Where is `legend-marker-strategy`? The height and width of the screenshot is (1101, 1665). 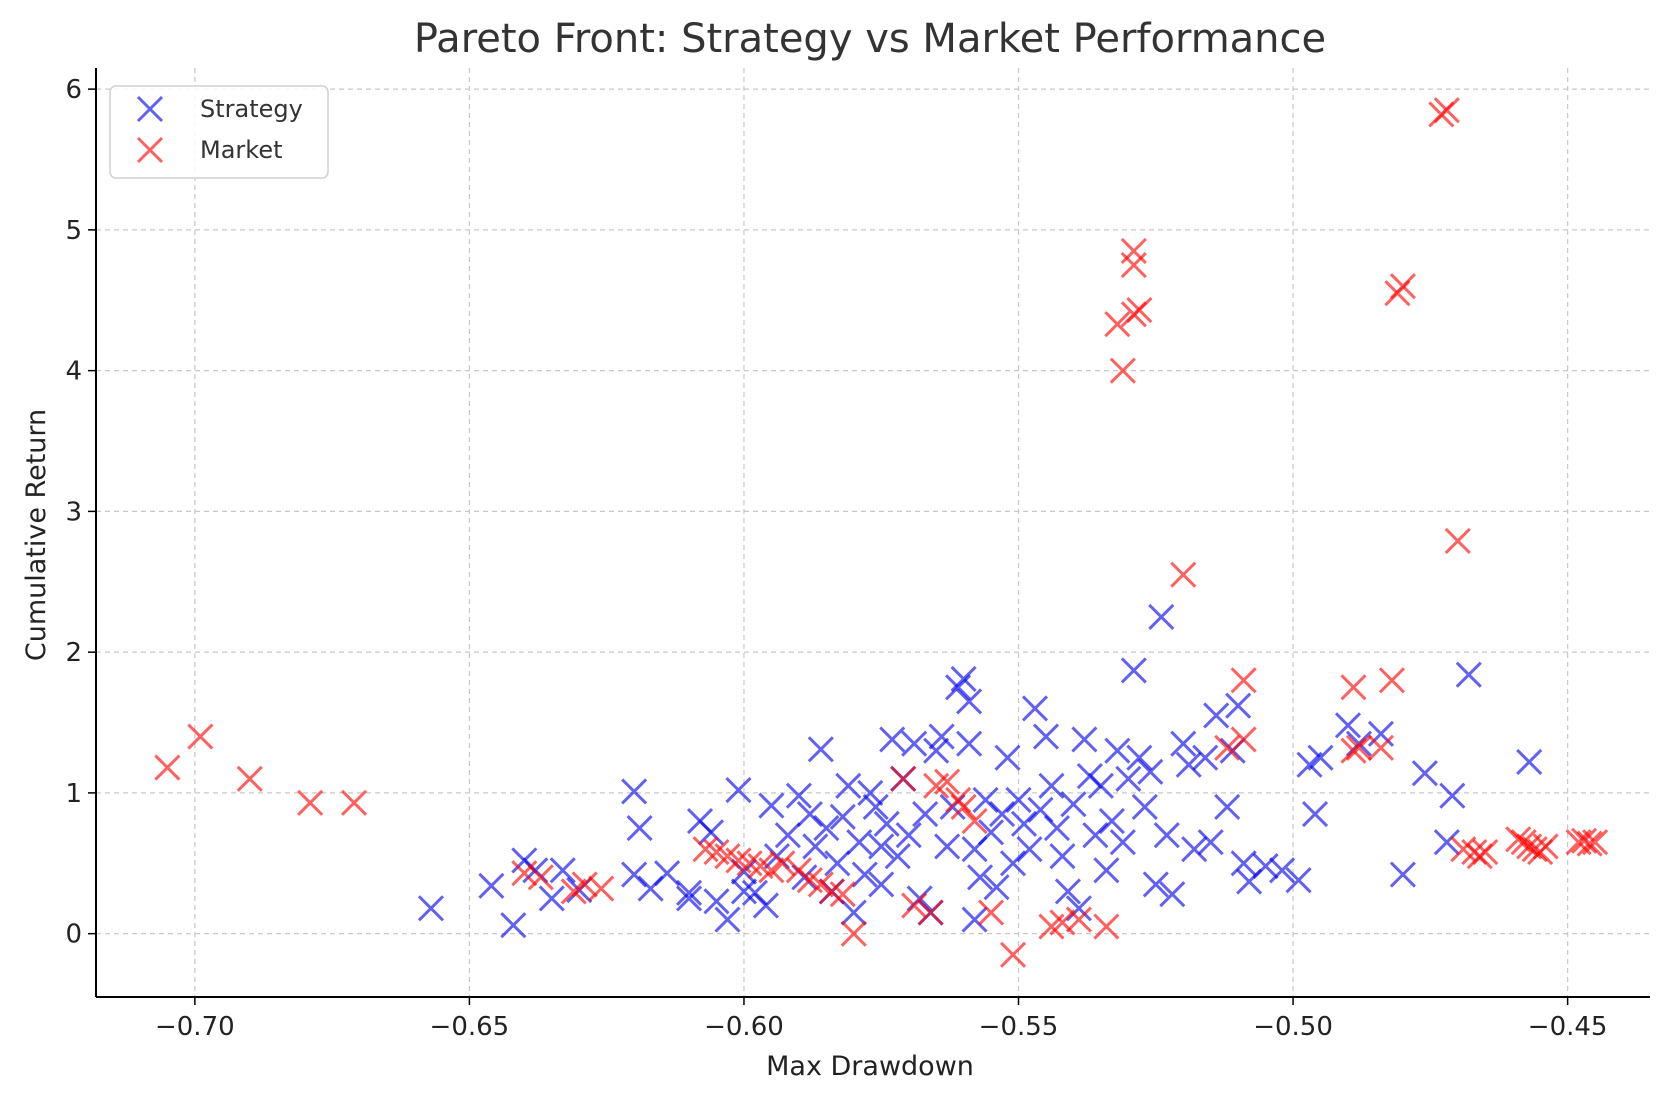
legend-marker-strategy is located at coordinates (150, 109).